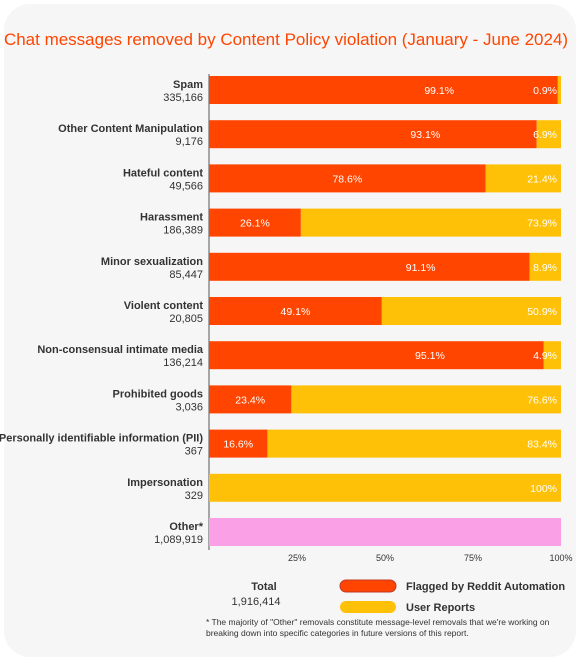 The height and width of the screenshot is (663, 582). I want to click on data-label-automation: 93.1%, so click(425, 135).